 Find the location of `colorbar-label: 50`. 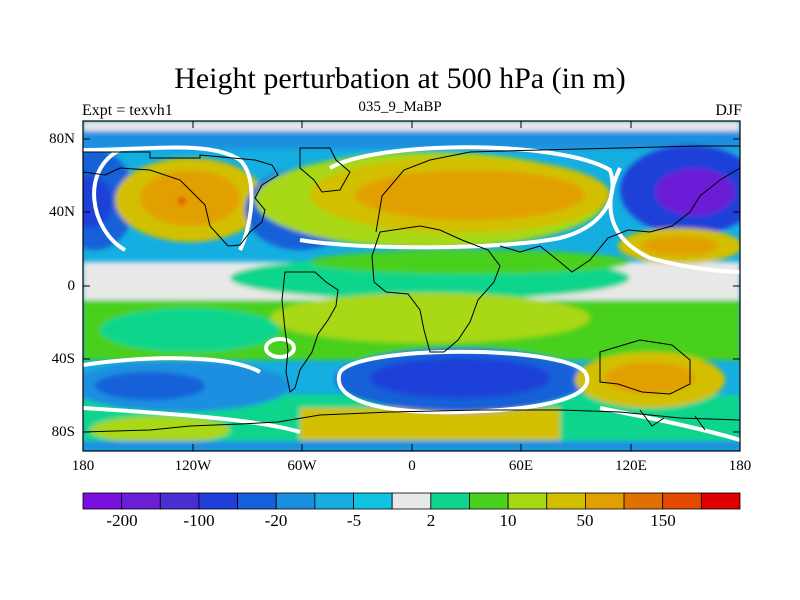

colorbar-label: 50 is located at coordinates (585, 520).